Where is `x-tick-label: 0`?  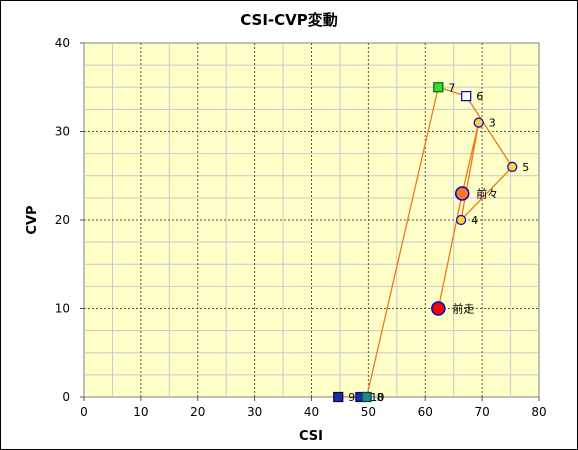
x-tick-label: 0 is located at coordinates (84, 412).